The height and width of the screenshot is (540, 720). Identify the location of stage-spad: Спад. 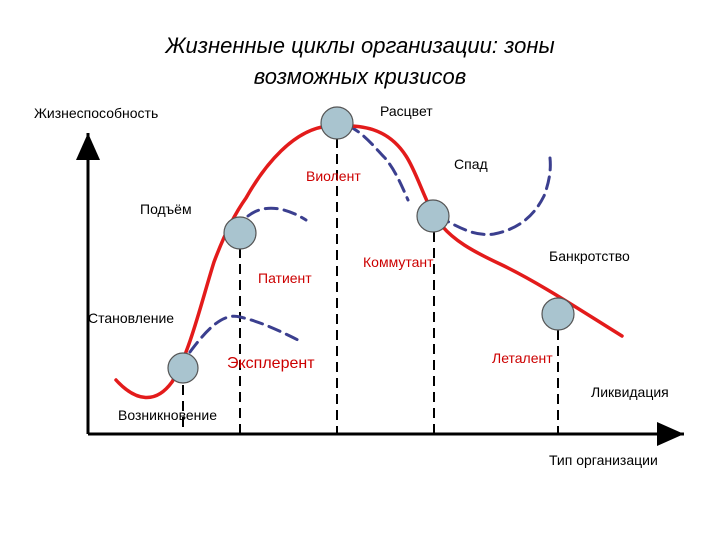
(471, 164).